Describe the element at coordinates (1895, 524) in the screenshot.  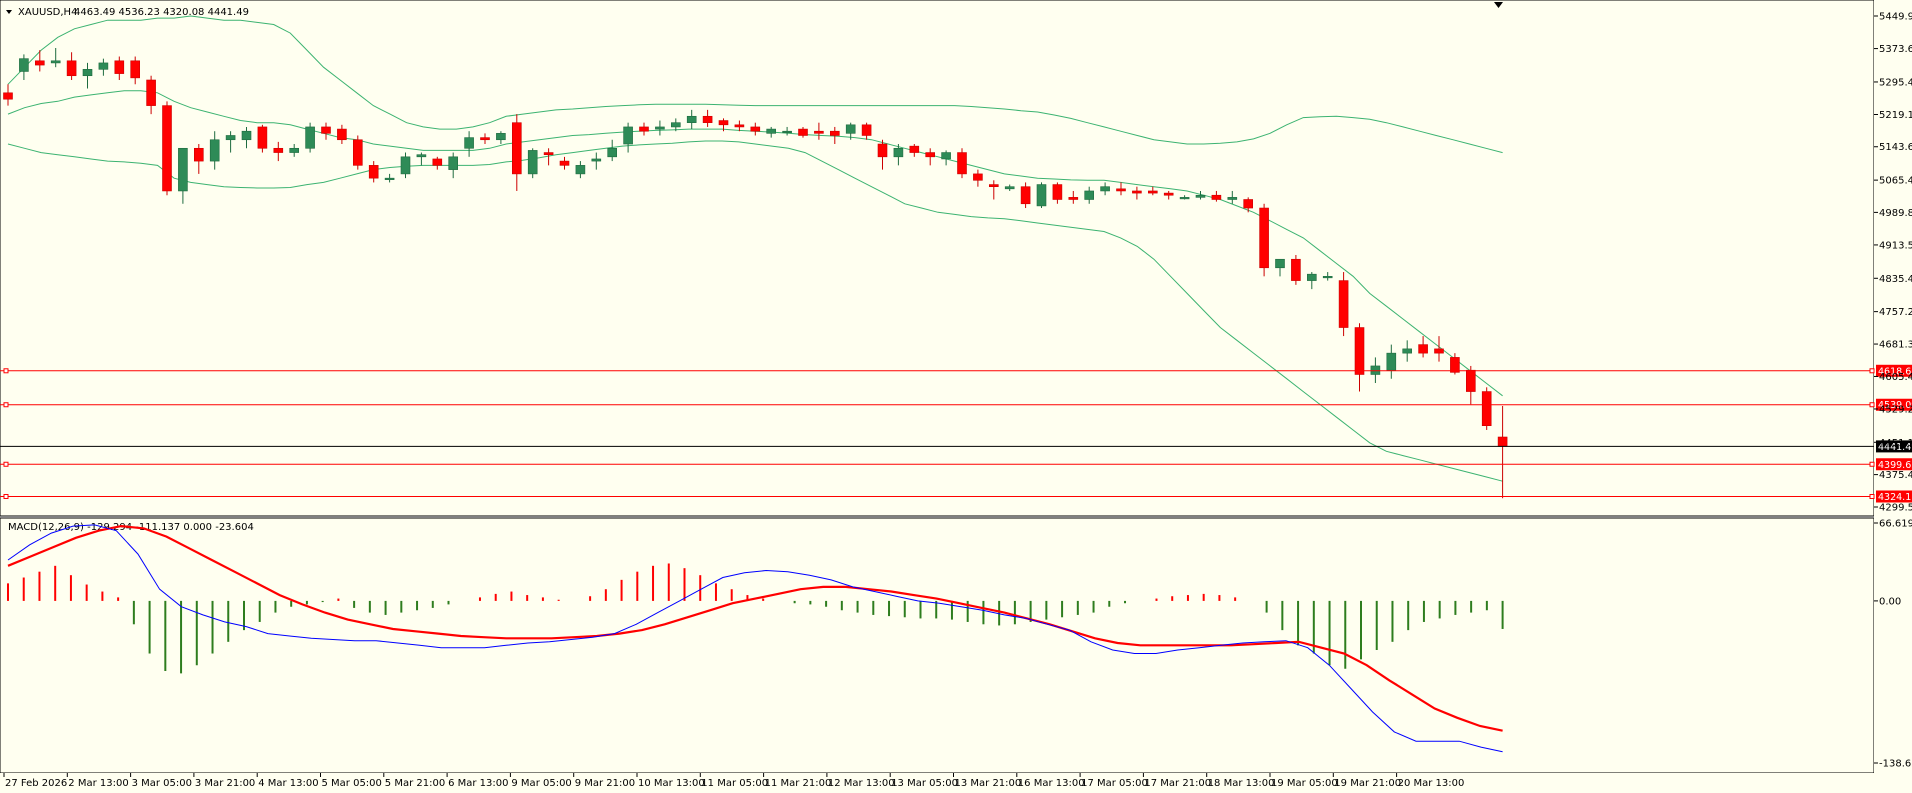
I see `macd-tick-label: 66.619` at that location.